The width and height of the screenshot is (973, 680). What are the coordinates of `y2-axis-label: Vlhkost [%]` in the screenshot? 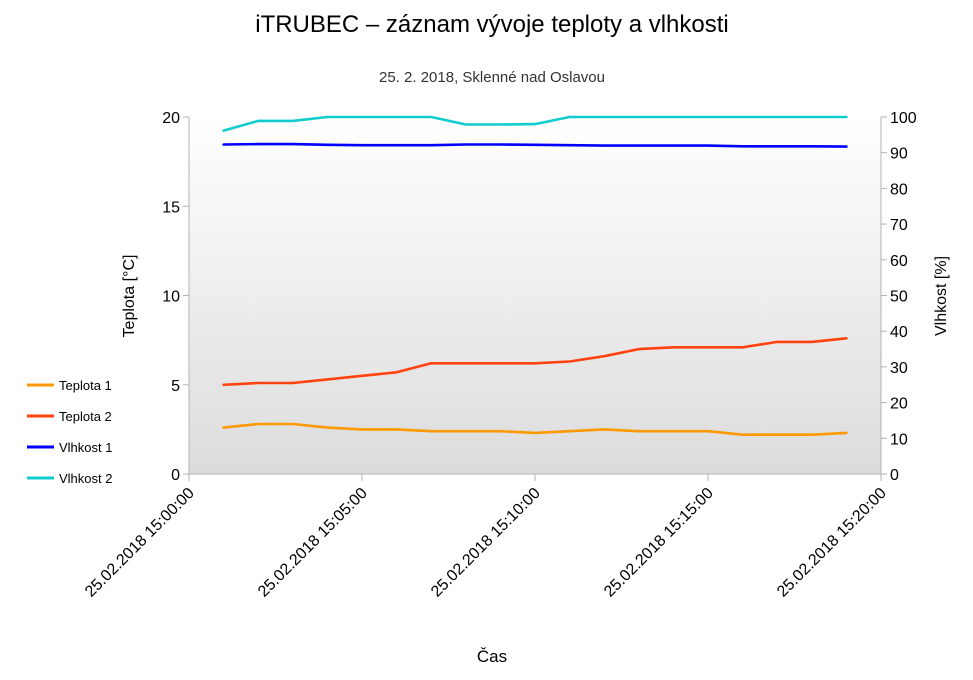 It's located at (941, 296).